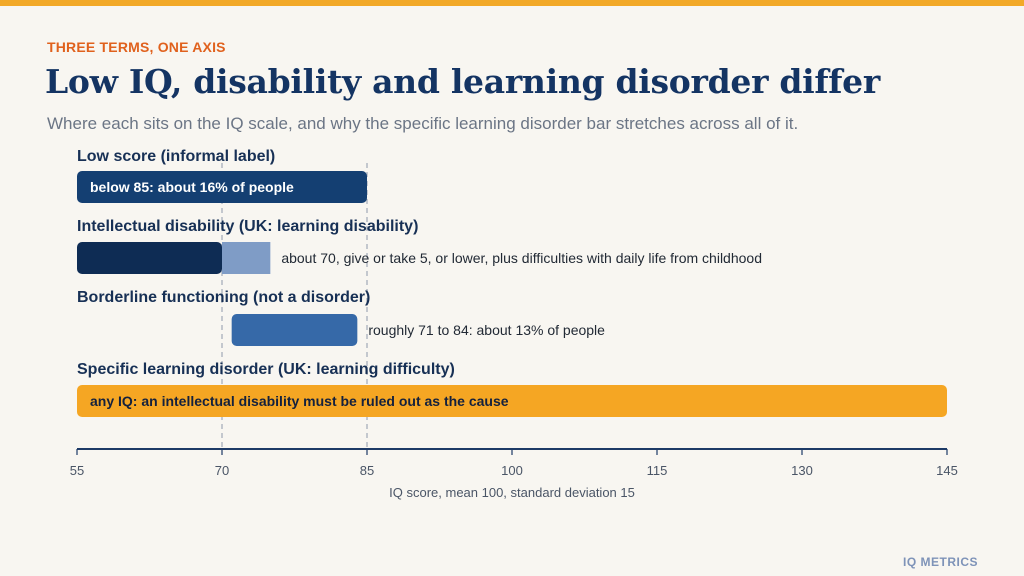 The height and width of the screenshot is (576, 1024). I want to click on top-accent-bar, so click(512, 3).